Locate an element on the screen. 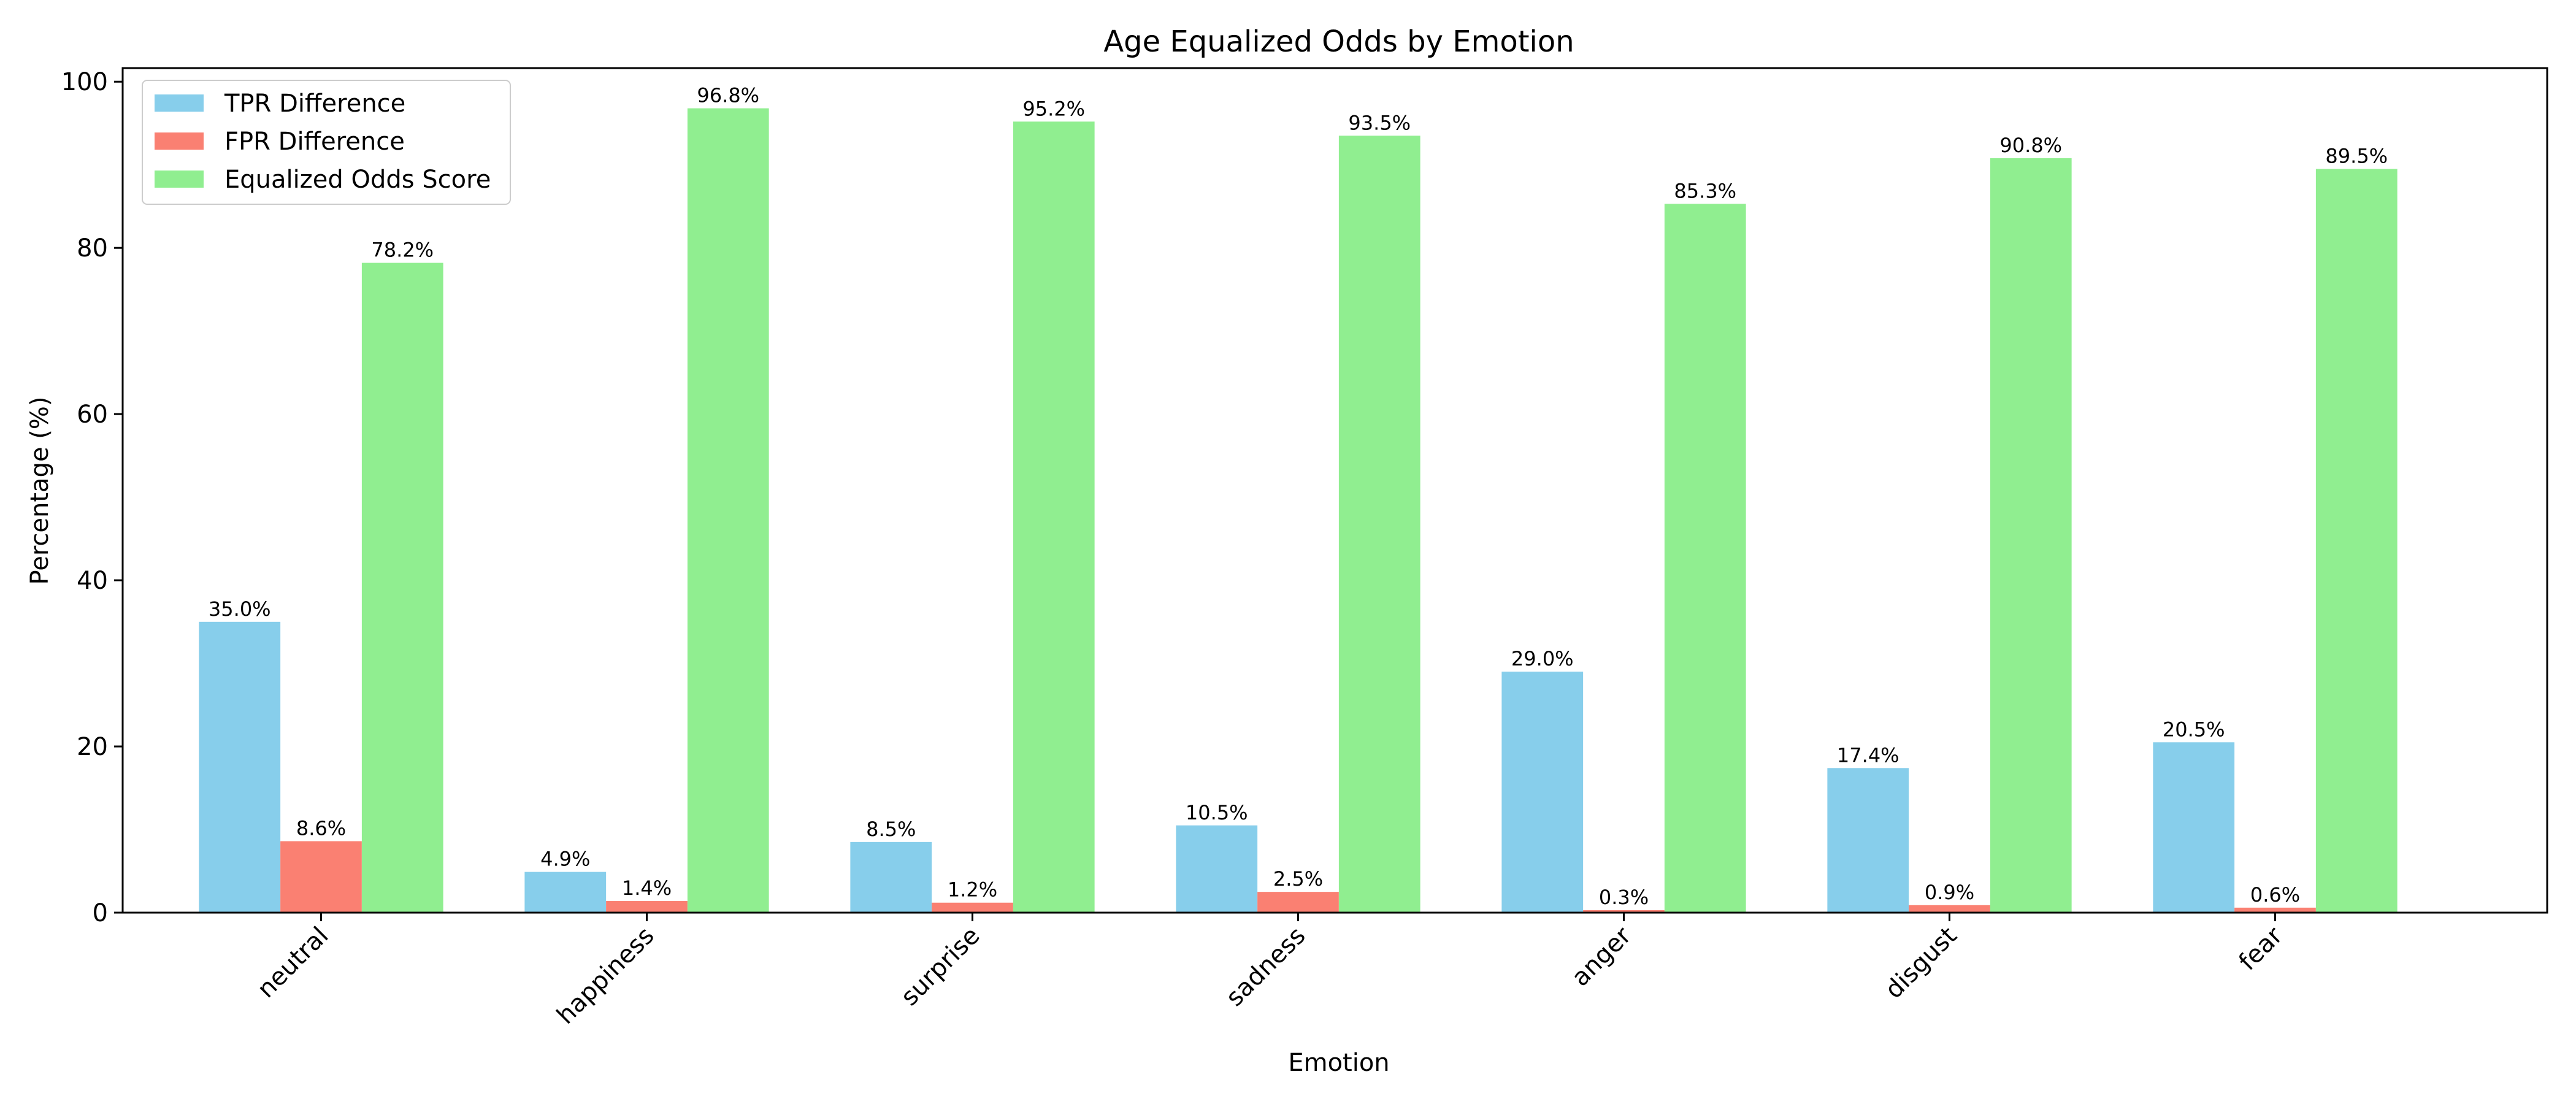 This screenshot has height=1104, width=2576. bar-equalized-odds-score-anger is located at coordinates (1705, 558).